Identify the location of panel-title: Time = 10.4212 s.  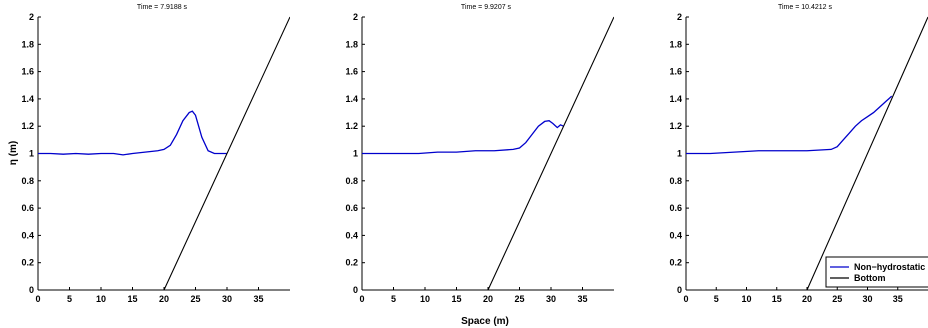
(805, 7).